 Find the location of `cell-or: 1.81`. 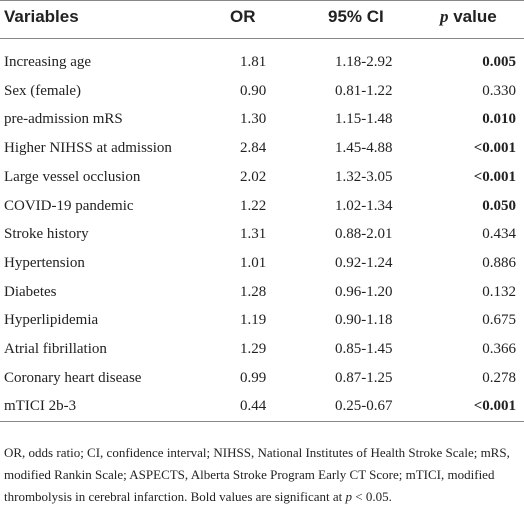

cell-or: 1.81 is located at coordinates (253, 62).